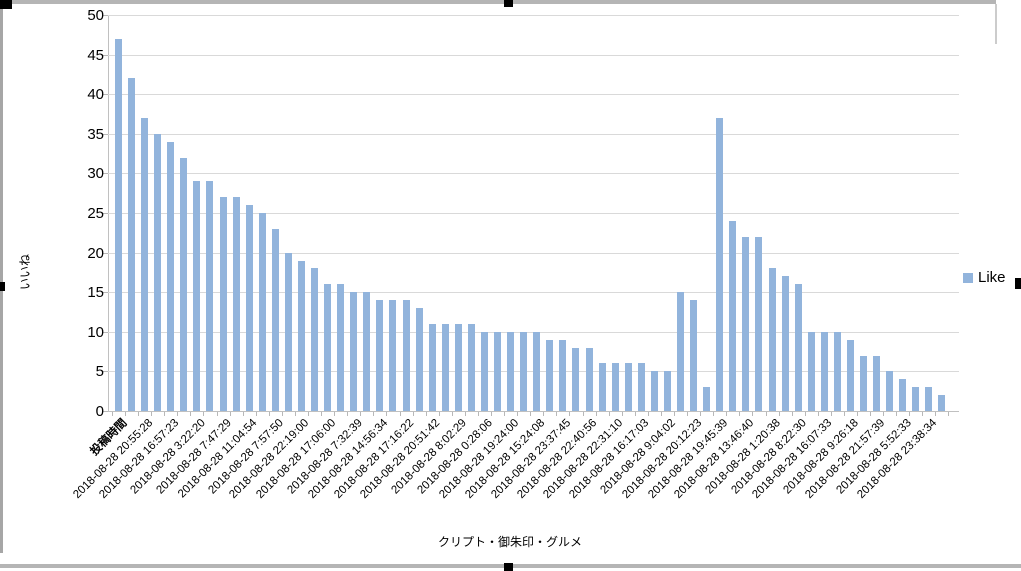 This screenshot has width=1021, height=571. I want to click on selection-handle-top-middle, so click(508, 3).